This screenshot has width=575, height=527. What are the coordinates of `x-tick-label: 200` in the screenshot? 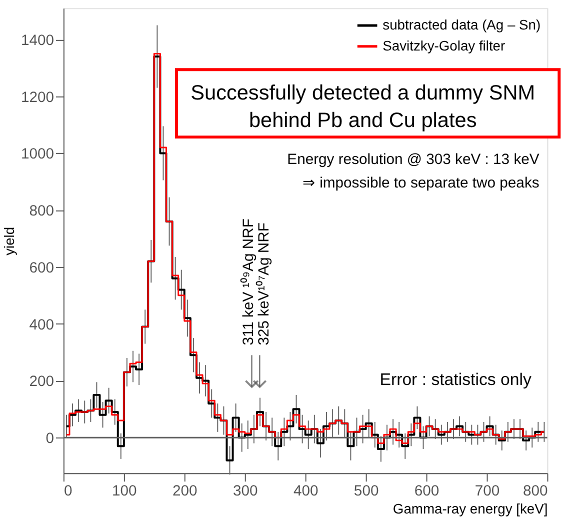 It's located at (185, 491).